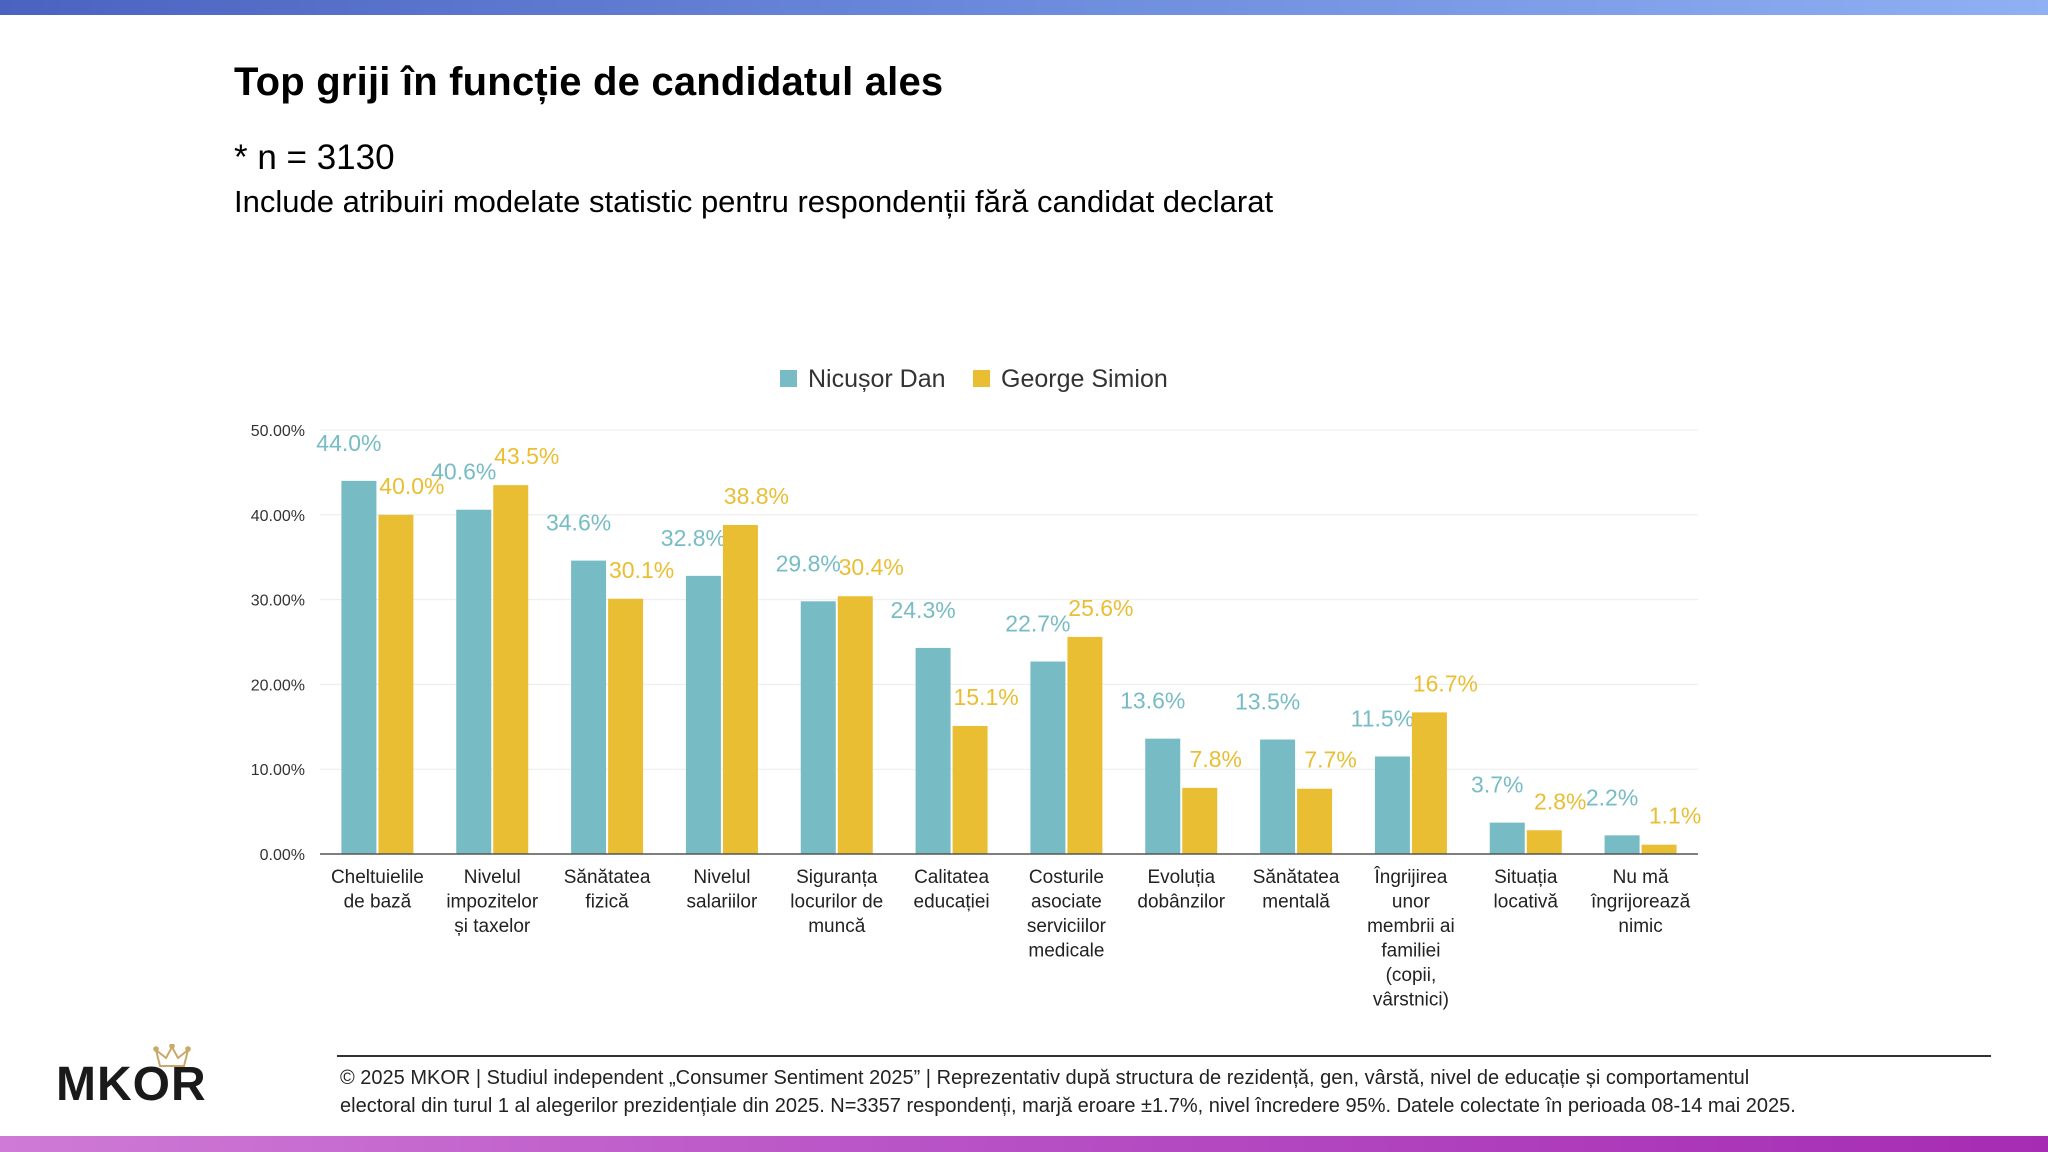 The width and height of the screenshot is (2048, 1152). Describe the element at coordinates (1152, 701) in the screenshot. I see `data-label: 13.6%` at that location.